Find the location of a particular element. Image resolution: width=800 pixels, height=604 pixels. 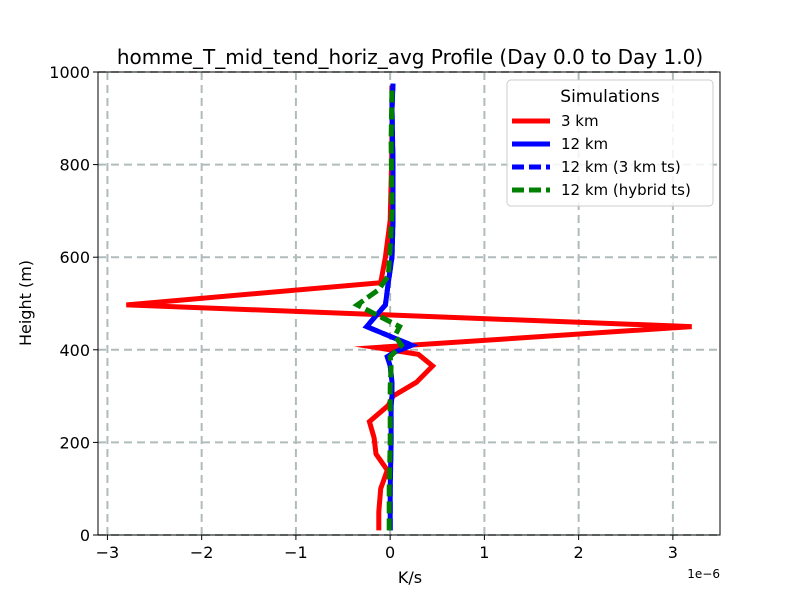

x-tick-label: 3 is located at coordinates (673, 552).